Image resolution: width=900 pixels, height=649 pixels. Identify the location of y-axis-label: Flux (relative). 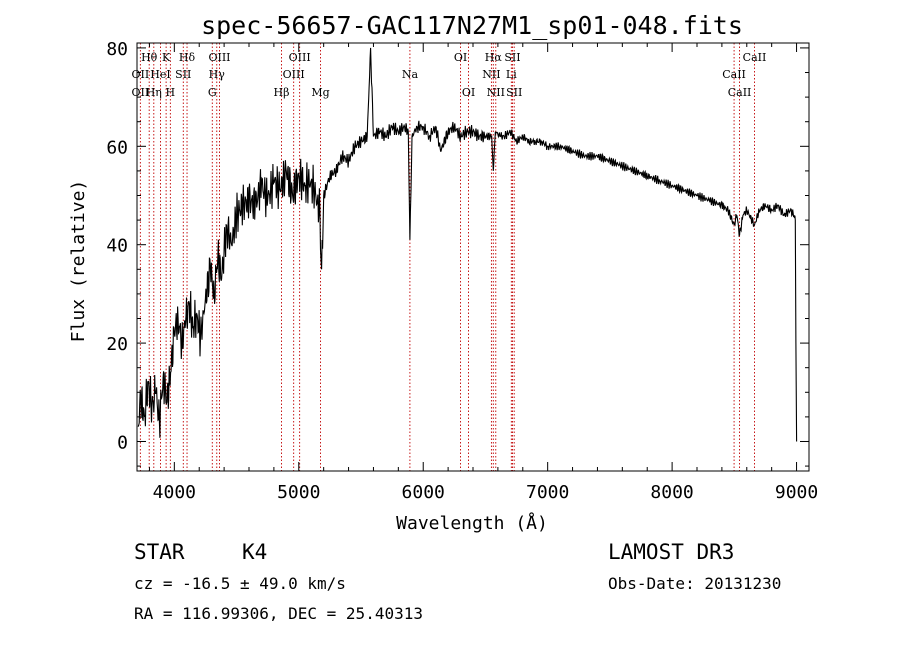
(78, 261).